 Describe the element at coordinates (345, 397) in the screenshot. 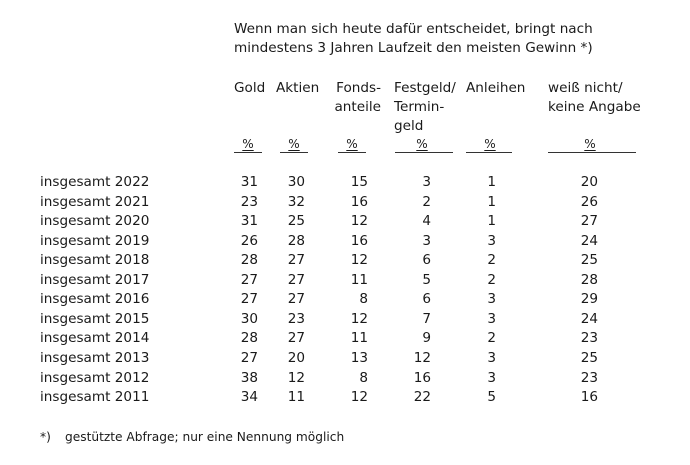

I see `table-row: insgesamt 2011 34 11 12 22 5 16` at that location.